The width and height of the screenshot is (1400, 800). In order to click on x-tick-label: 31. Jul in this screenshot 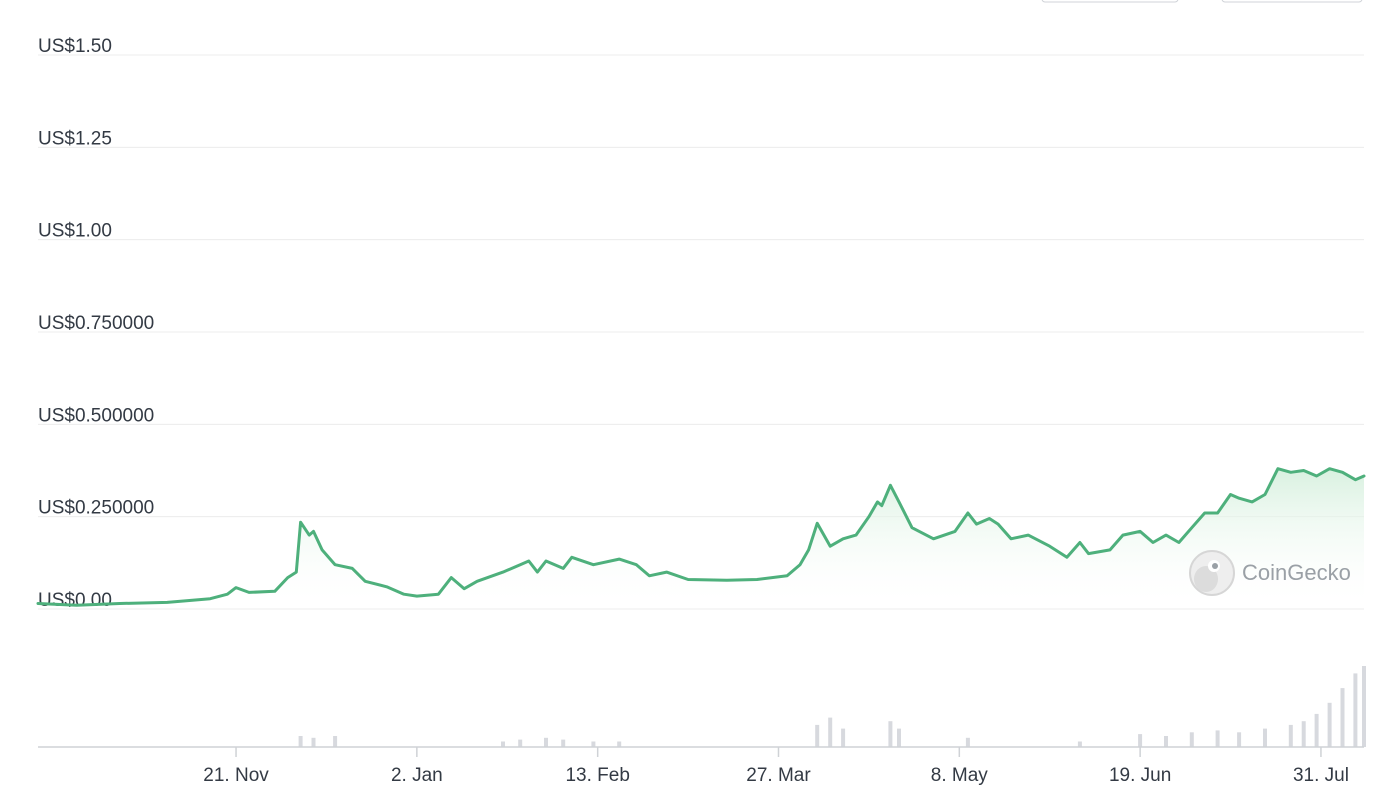, I will do `click(1321, 775)`.